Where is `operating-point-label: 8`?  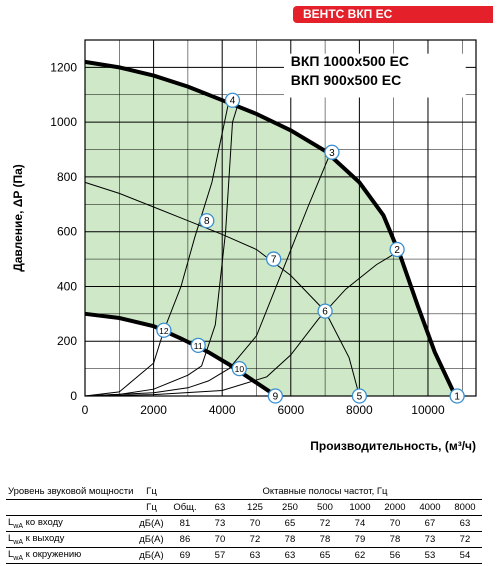 operating-point-label: 8 is located at coordinates (207, 221).